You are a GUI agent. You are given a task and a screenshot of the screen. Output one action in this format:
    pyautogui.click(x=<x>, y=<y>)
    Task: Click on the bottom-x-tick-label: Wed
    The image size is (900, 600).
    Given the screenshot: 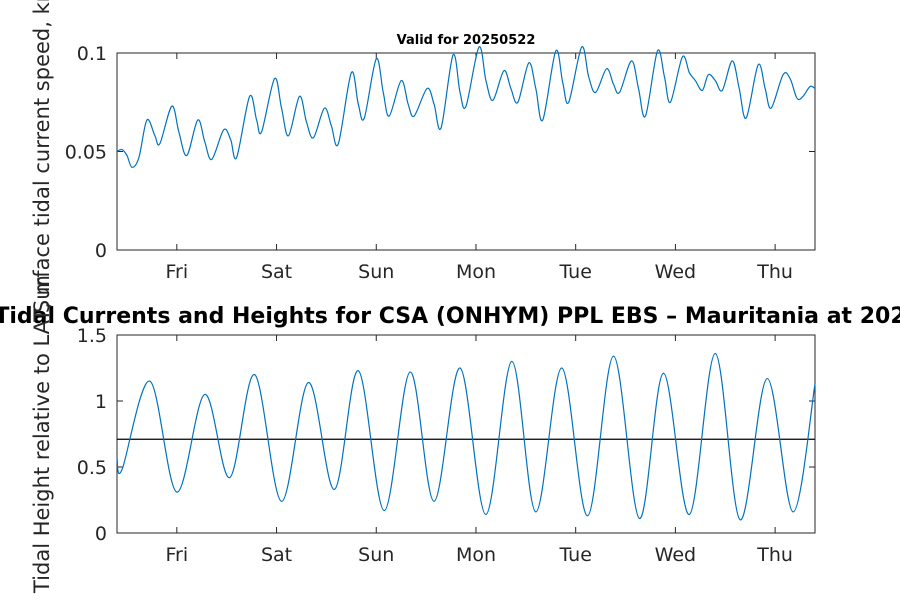 What is the action you would take?
    pyautogui.click(x=675, y=555)
    